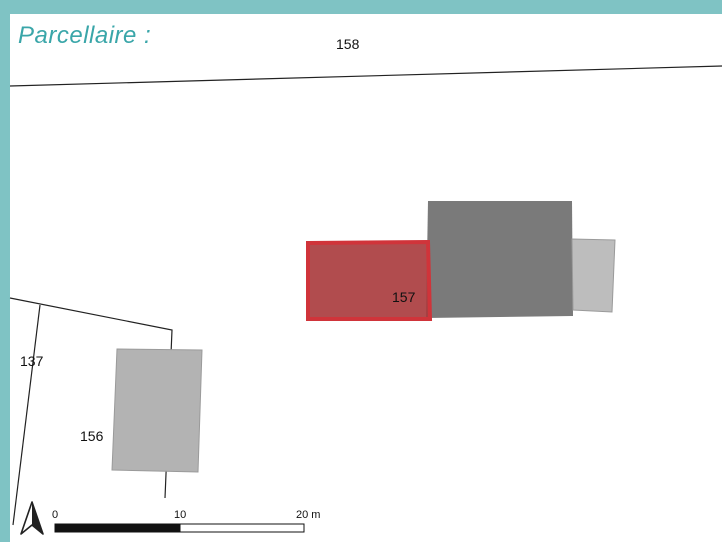 The width and height of the screenshot is (722, 542). What do you see at coordinates (32, 518) in the screenshot?
I see `north-arrow-icon` at bounding box center [32, 518].